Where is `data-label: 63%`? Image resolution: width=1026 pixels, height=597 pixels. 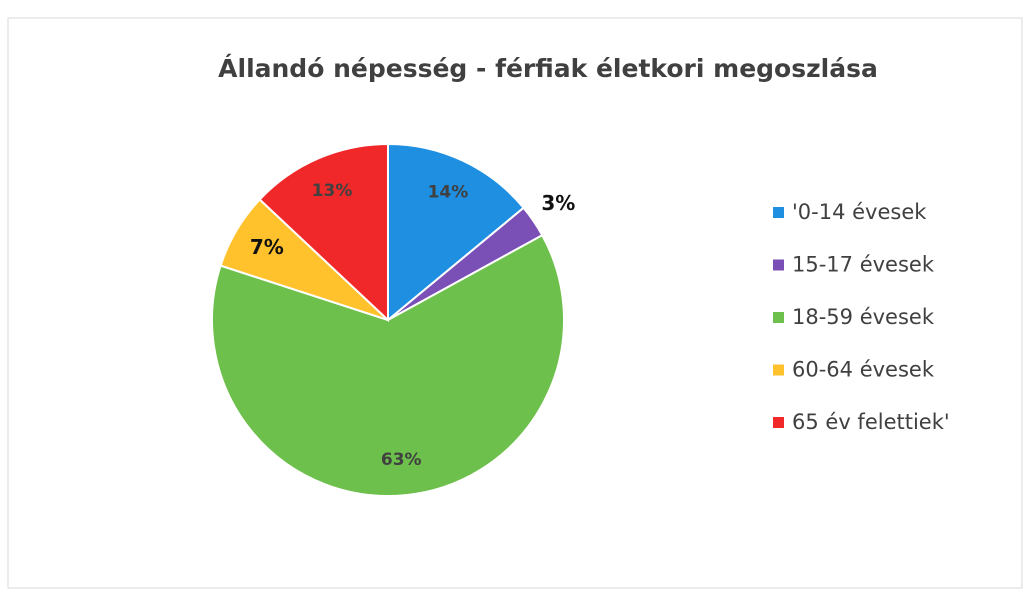
data-label: 63% is located at coordinates (401, 460).